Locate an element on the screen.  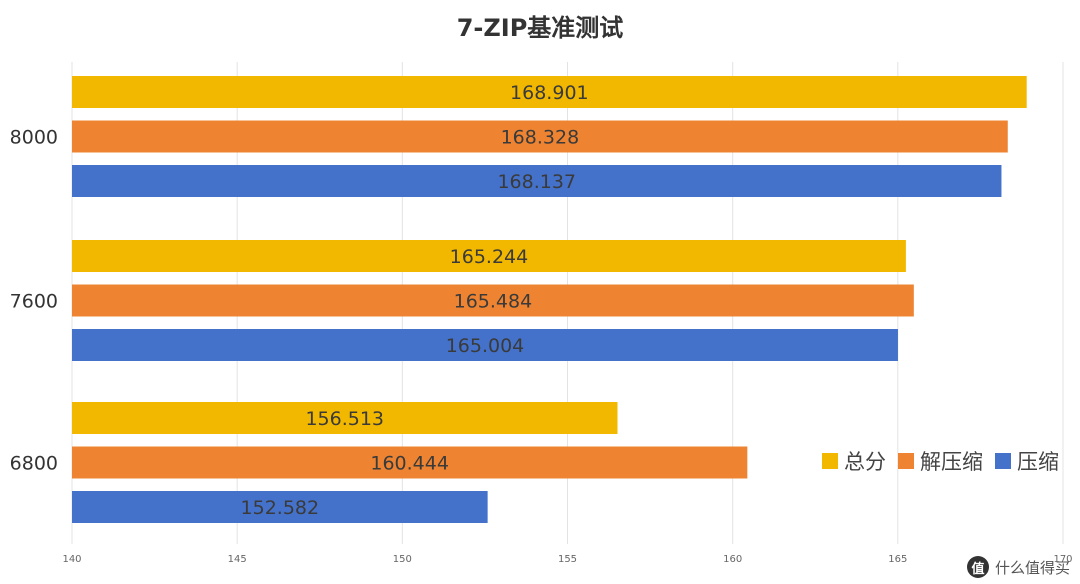
bar-6800-解压缩 is located at coordinates (410, 462).